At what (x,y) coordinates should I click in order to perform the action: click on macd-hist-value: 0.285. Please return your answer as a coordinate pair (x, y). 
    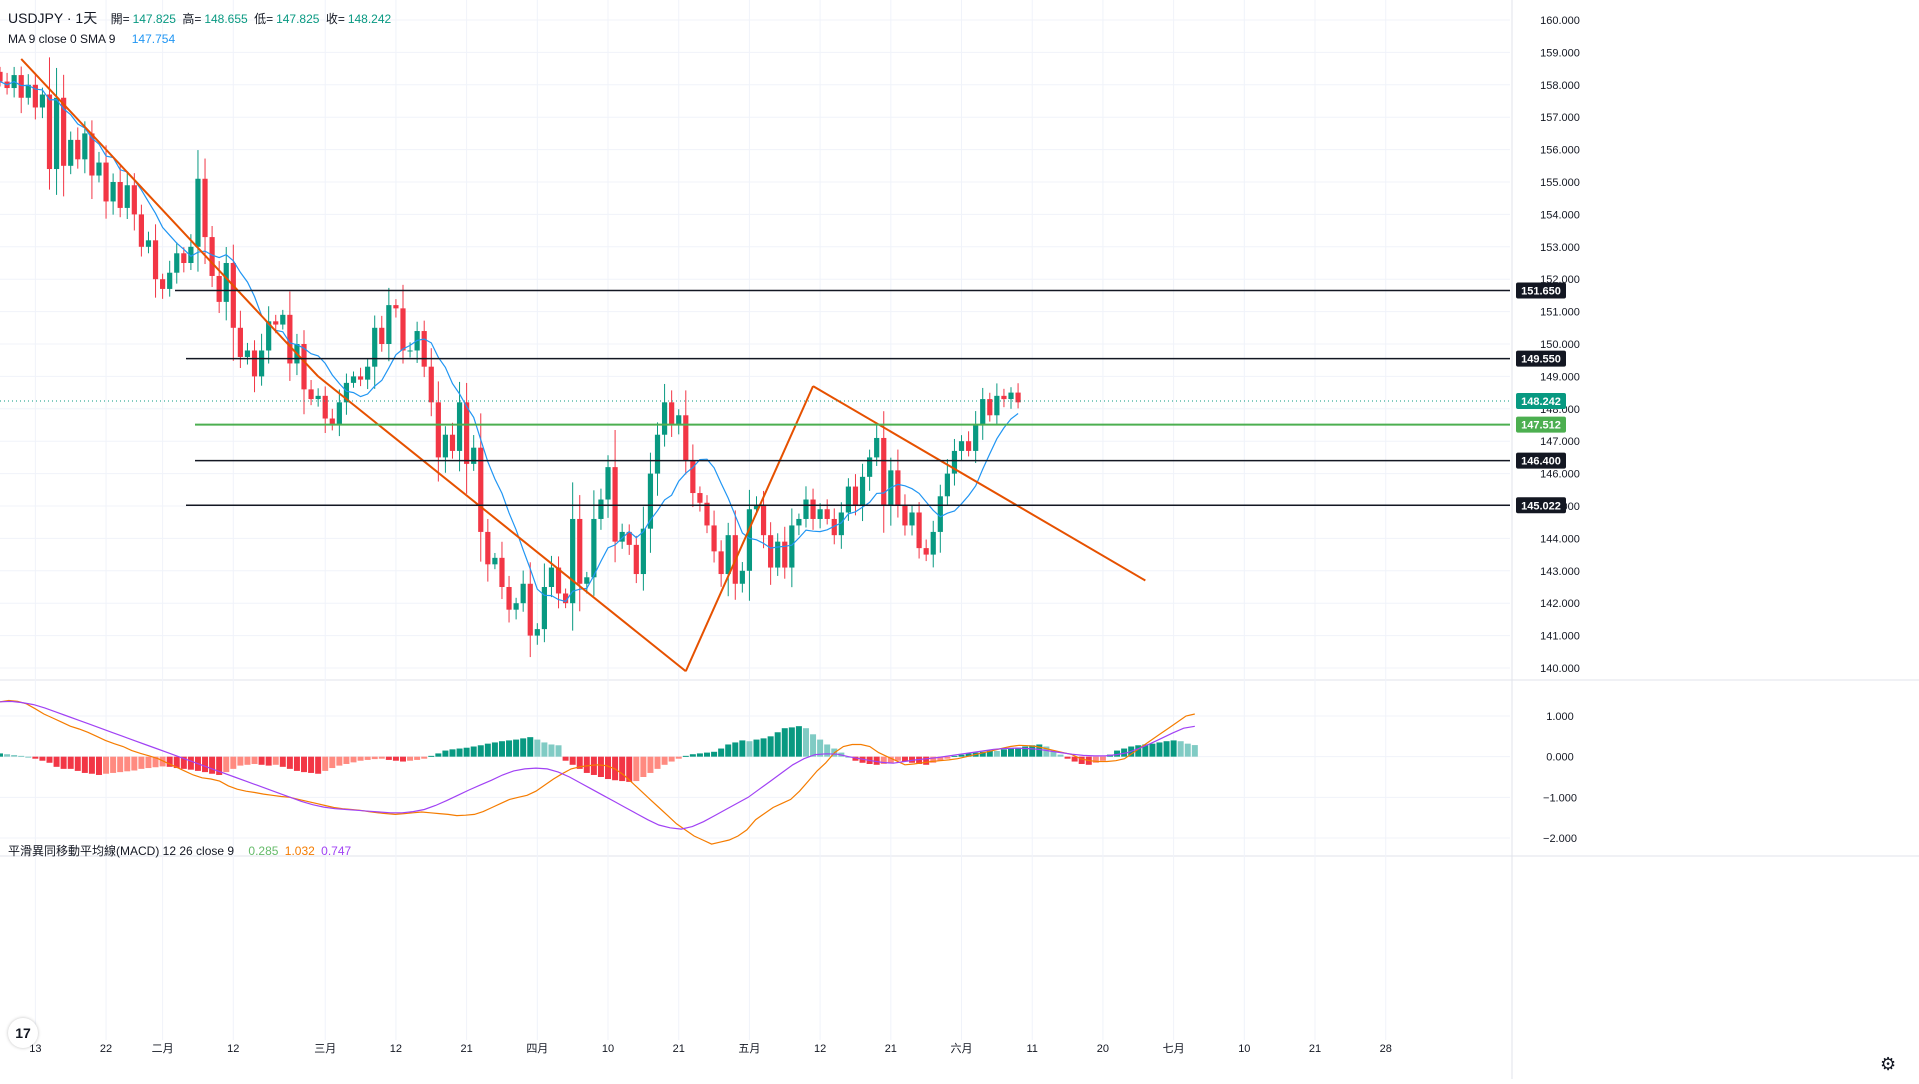
    Looking at the image, I should click on (263, 851).